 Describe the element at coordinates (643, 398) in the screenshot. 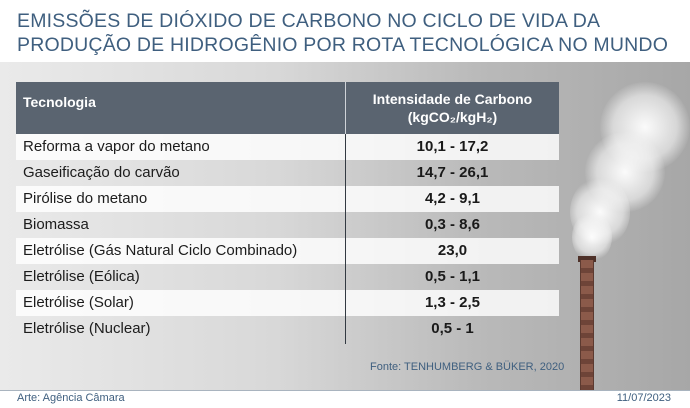

I see `publication-date: 11/07/2023` at that location.